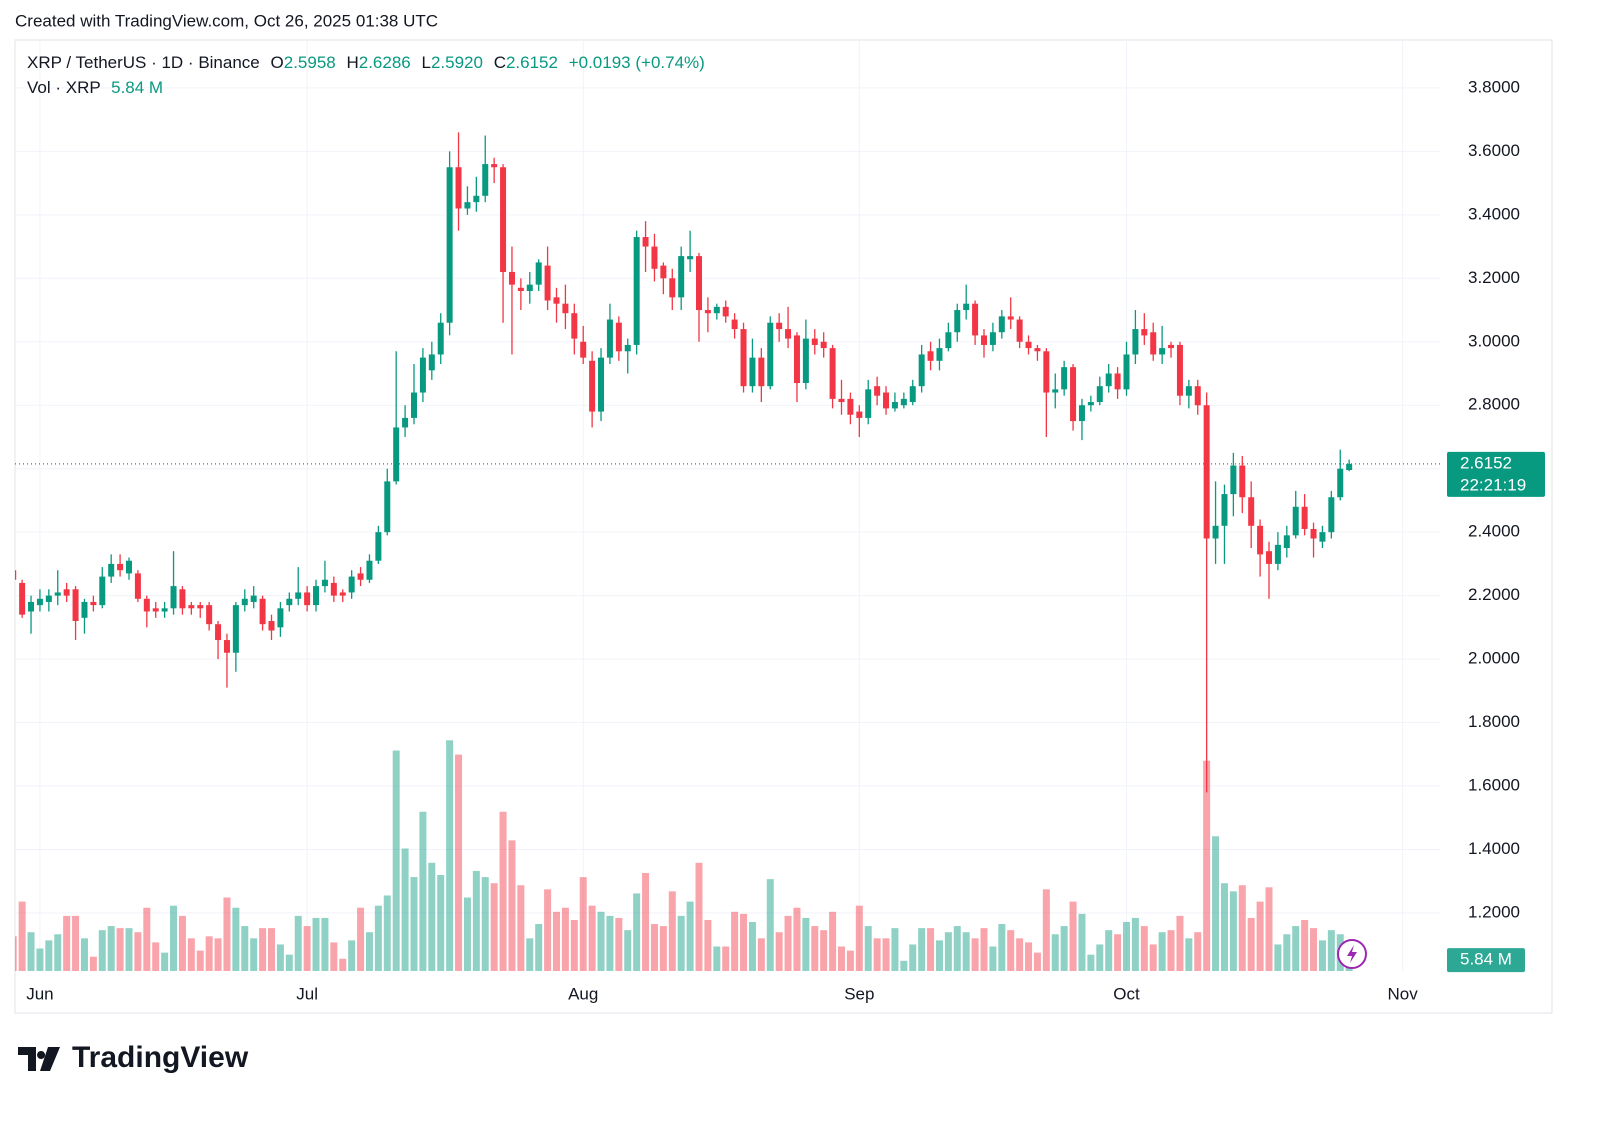 This screenshot has height=1126, width=1600. What do you see at coordinates (1352, 954) in the screenshot?
I see `alert-icon` at bounding box center [1352, 954].